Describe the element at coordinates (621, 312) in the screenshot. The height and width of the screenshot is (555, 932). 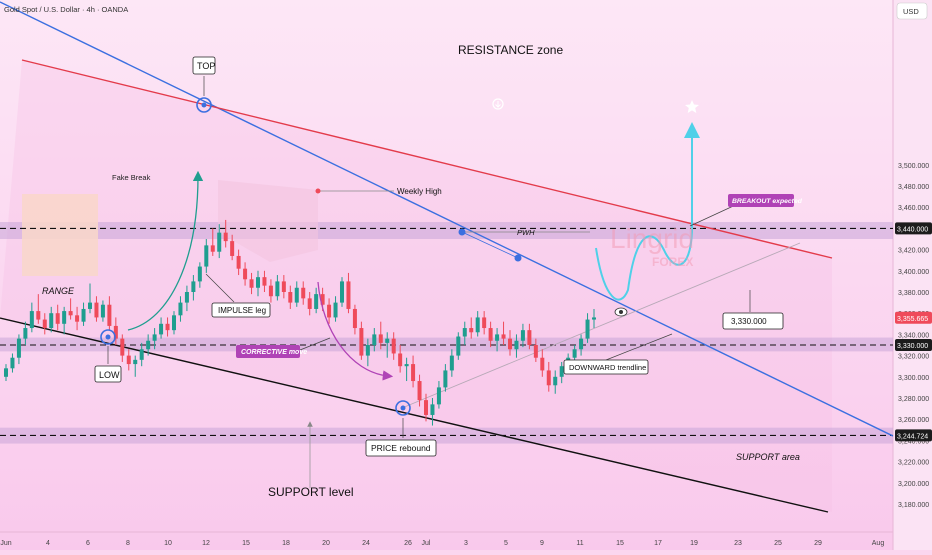
I see `eye-icon` at that location.